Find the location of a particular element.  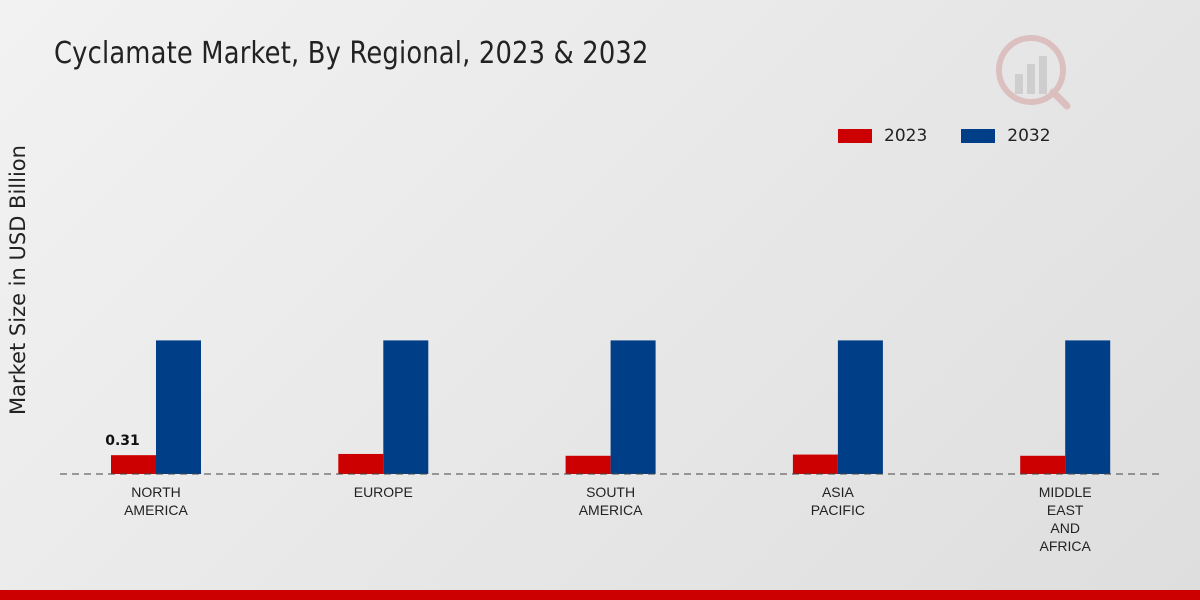

x-tick-label-asia-pacific: ASIA PACIFIC is located at coordinates (838, 501).